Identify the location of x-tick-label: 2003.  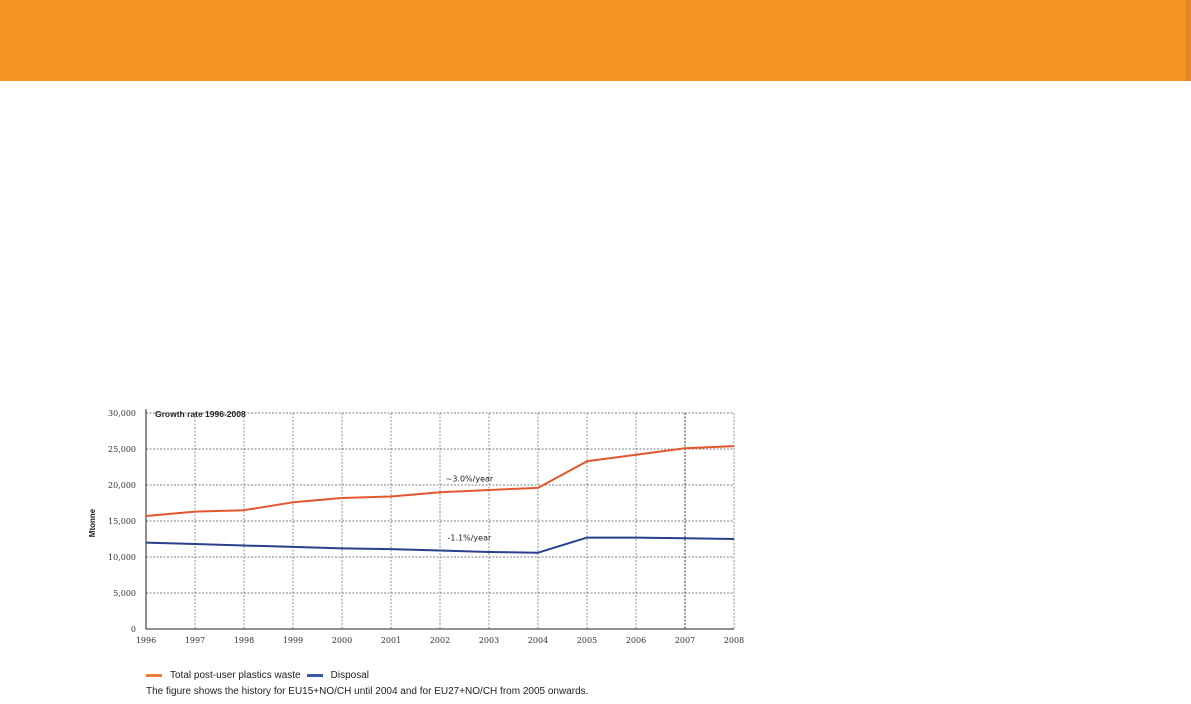
(489, 640).